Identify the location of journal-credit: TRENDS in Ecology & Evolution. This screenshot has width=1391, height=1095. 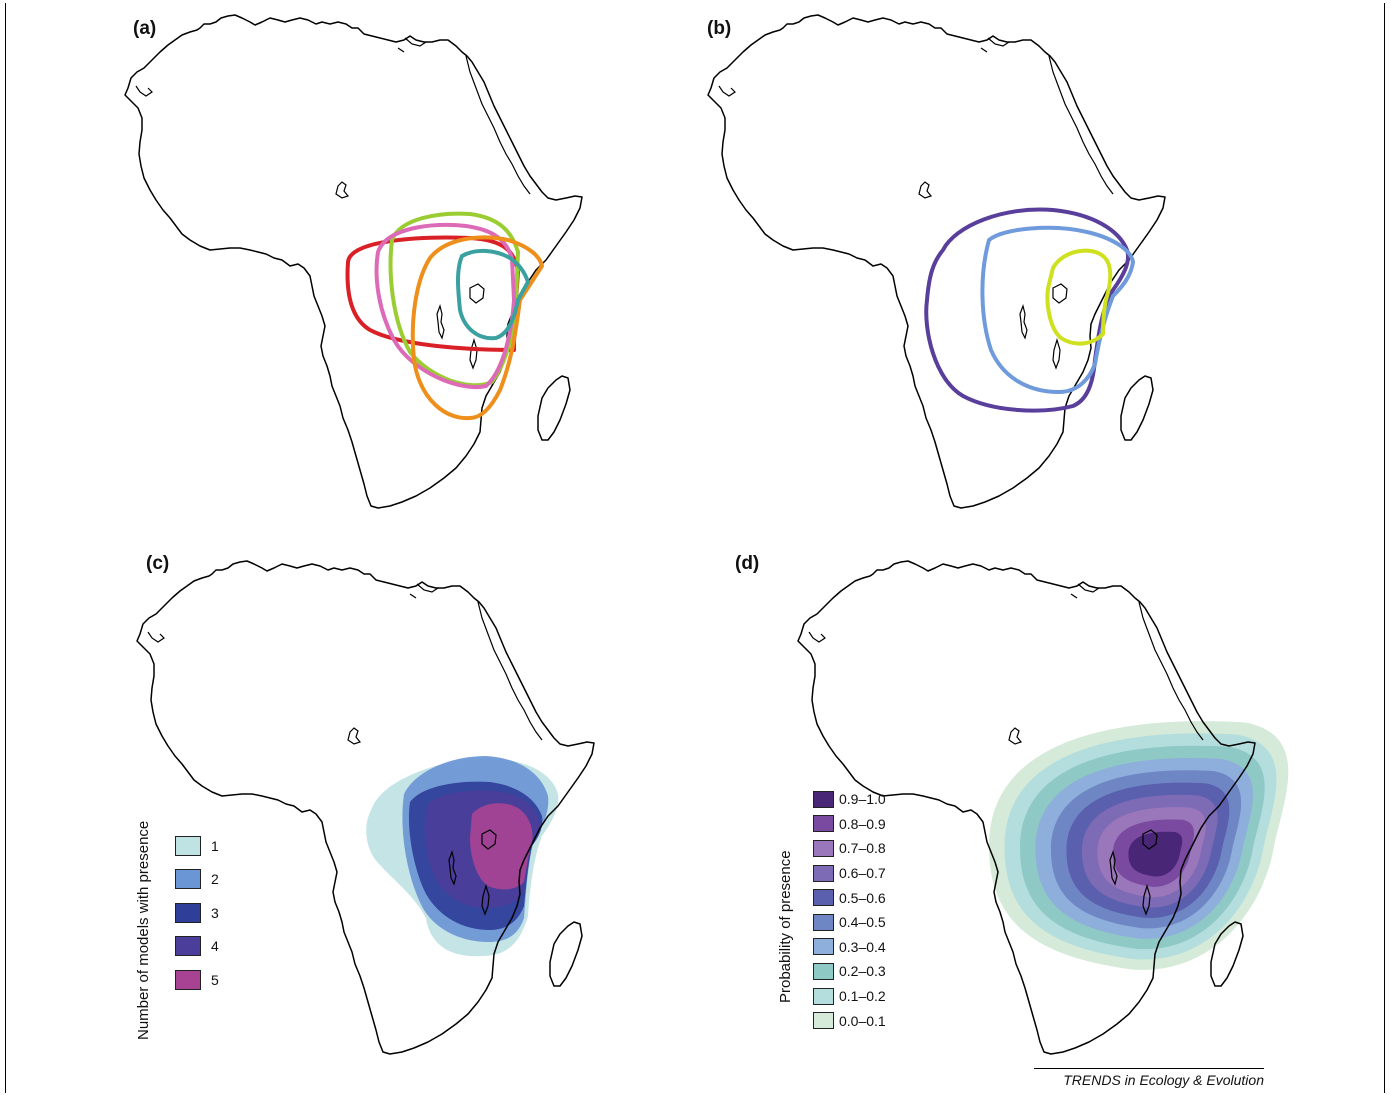
(1149, 1078).